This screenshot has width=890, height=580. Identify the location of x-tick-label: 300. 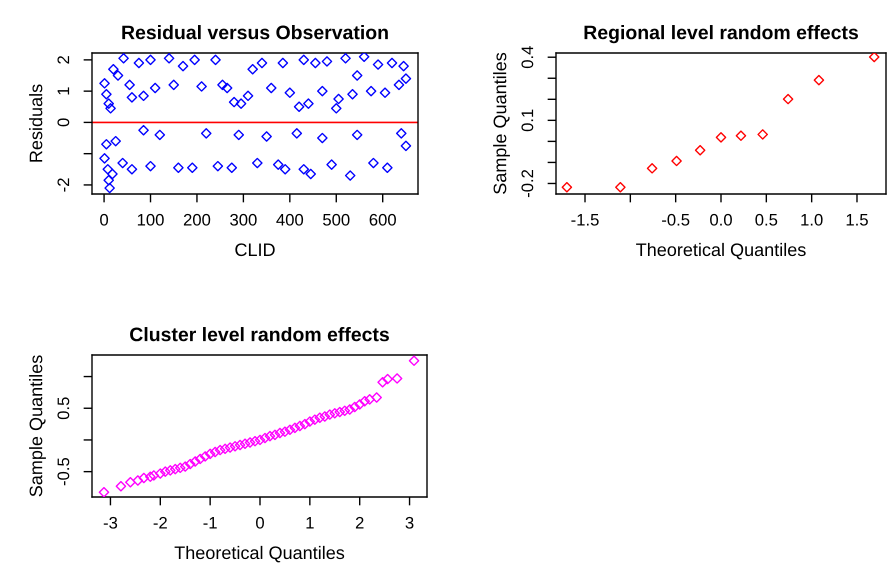
(243, 220).